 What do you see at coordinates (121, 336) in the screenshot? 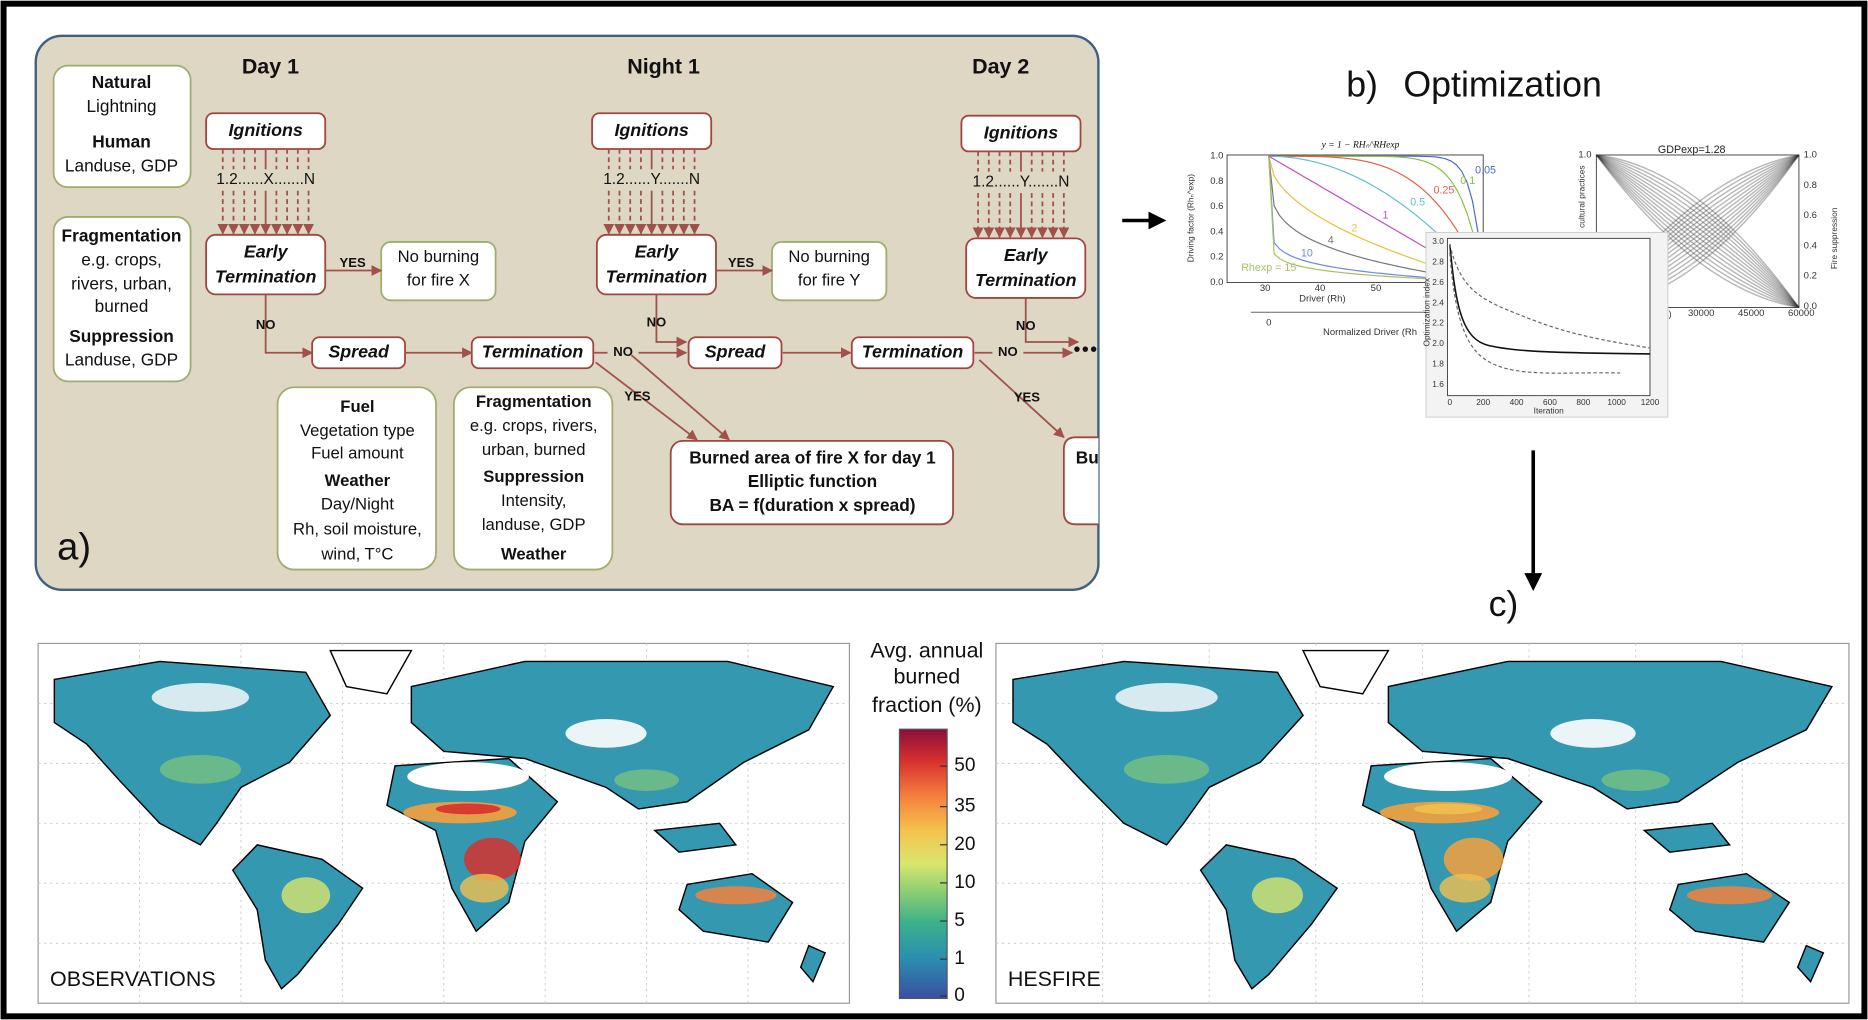
I see `label: Suppression` at bounding box center [121, 336].